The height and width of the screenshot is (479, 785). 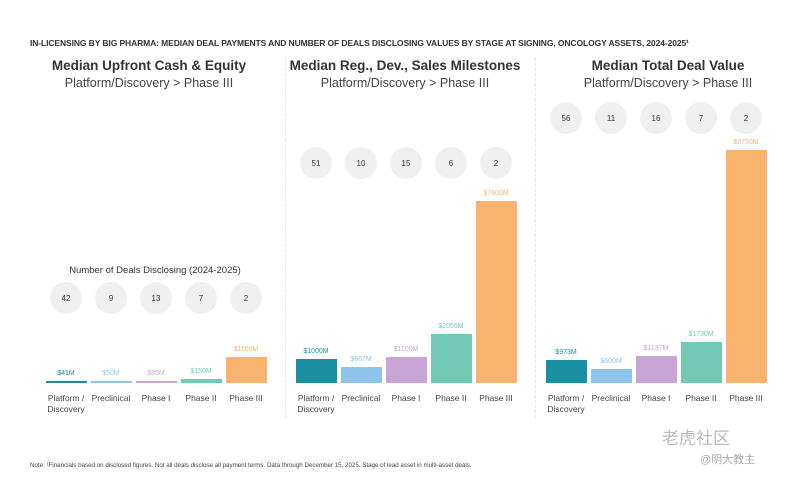 I want to click on deal-count-circle: 15, so click(x=406, y=163).